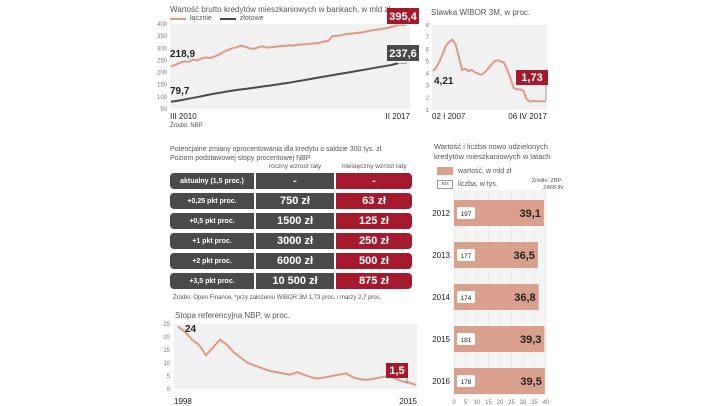  Describe the element at coordinates (374, 241) in the screenshot. I see `monthly-increase: 250 zł` at that location.